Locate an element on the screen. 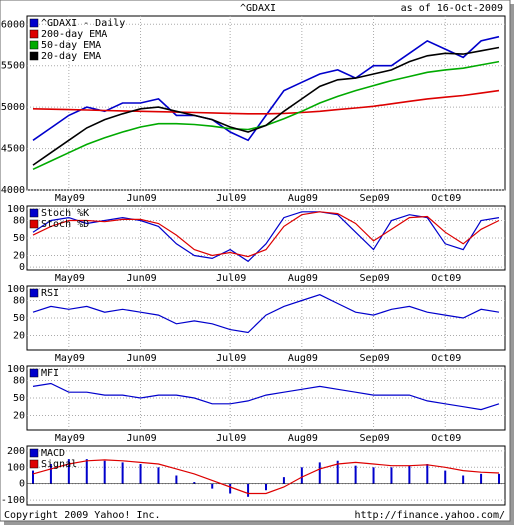  chart-title: ^GDAXI is located at coordinates (258, 8).